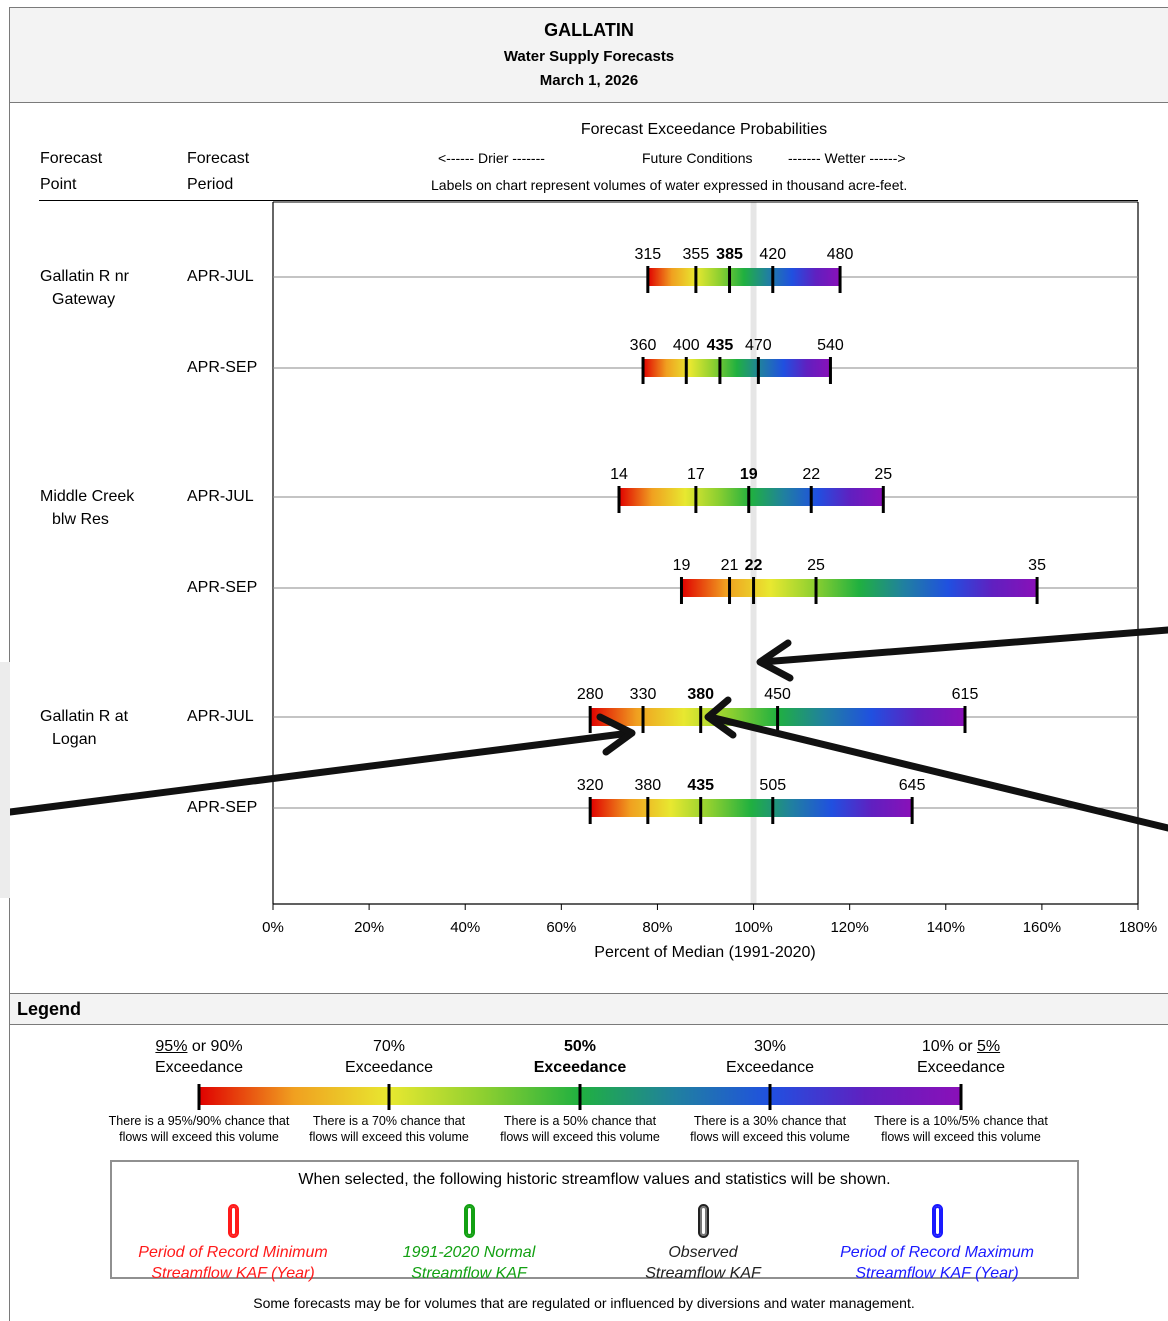 The height and width of the screenshot is (1321, 1168). I want to click on volume-label: 450, so click(777, 694).